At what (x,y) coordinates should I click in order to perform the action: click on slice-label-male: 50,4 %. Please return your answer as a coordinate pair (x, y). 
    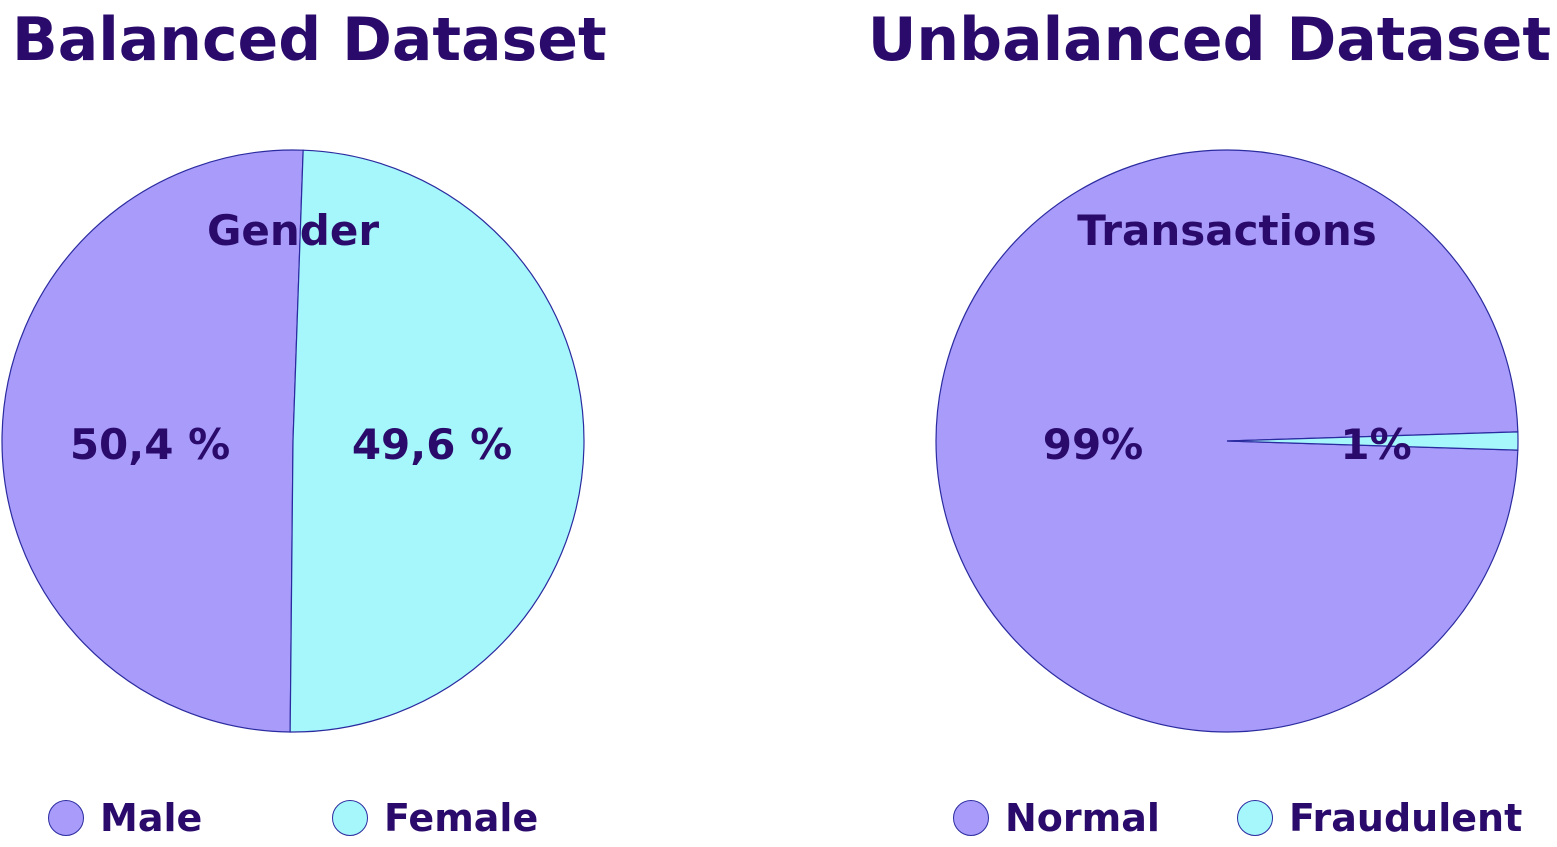
    Looking at the image, I should click on (150, 444).